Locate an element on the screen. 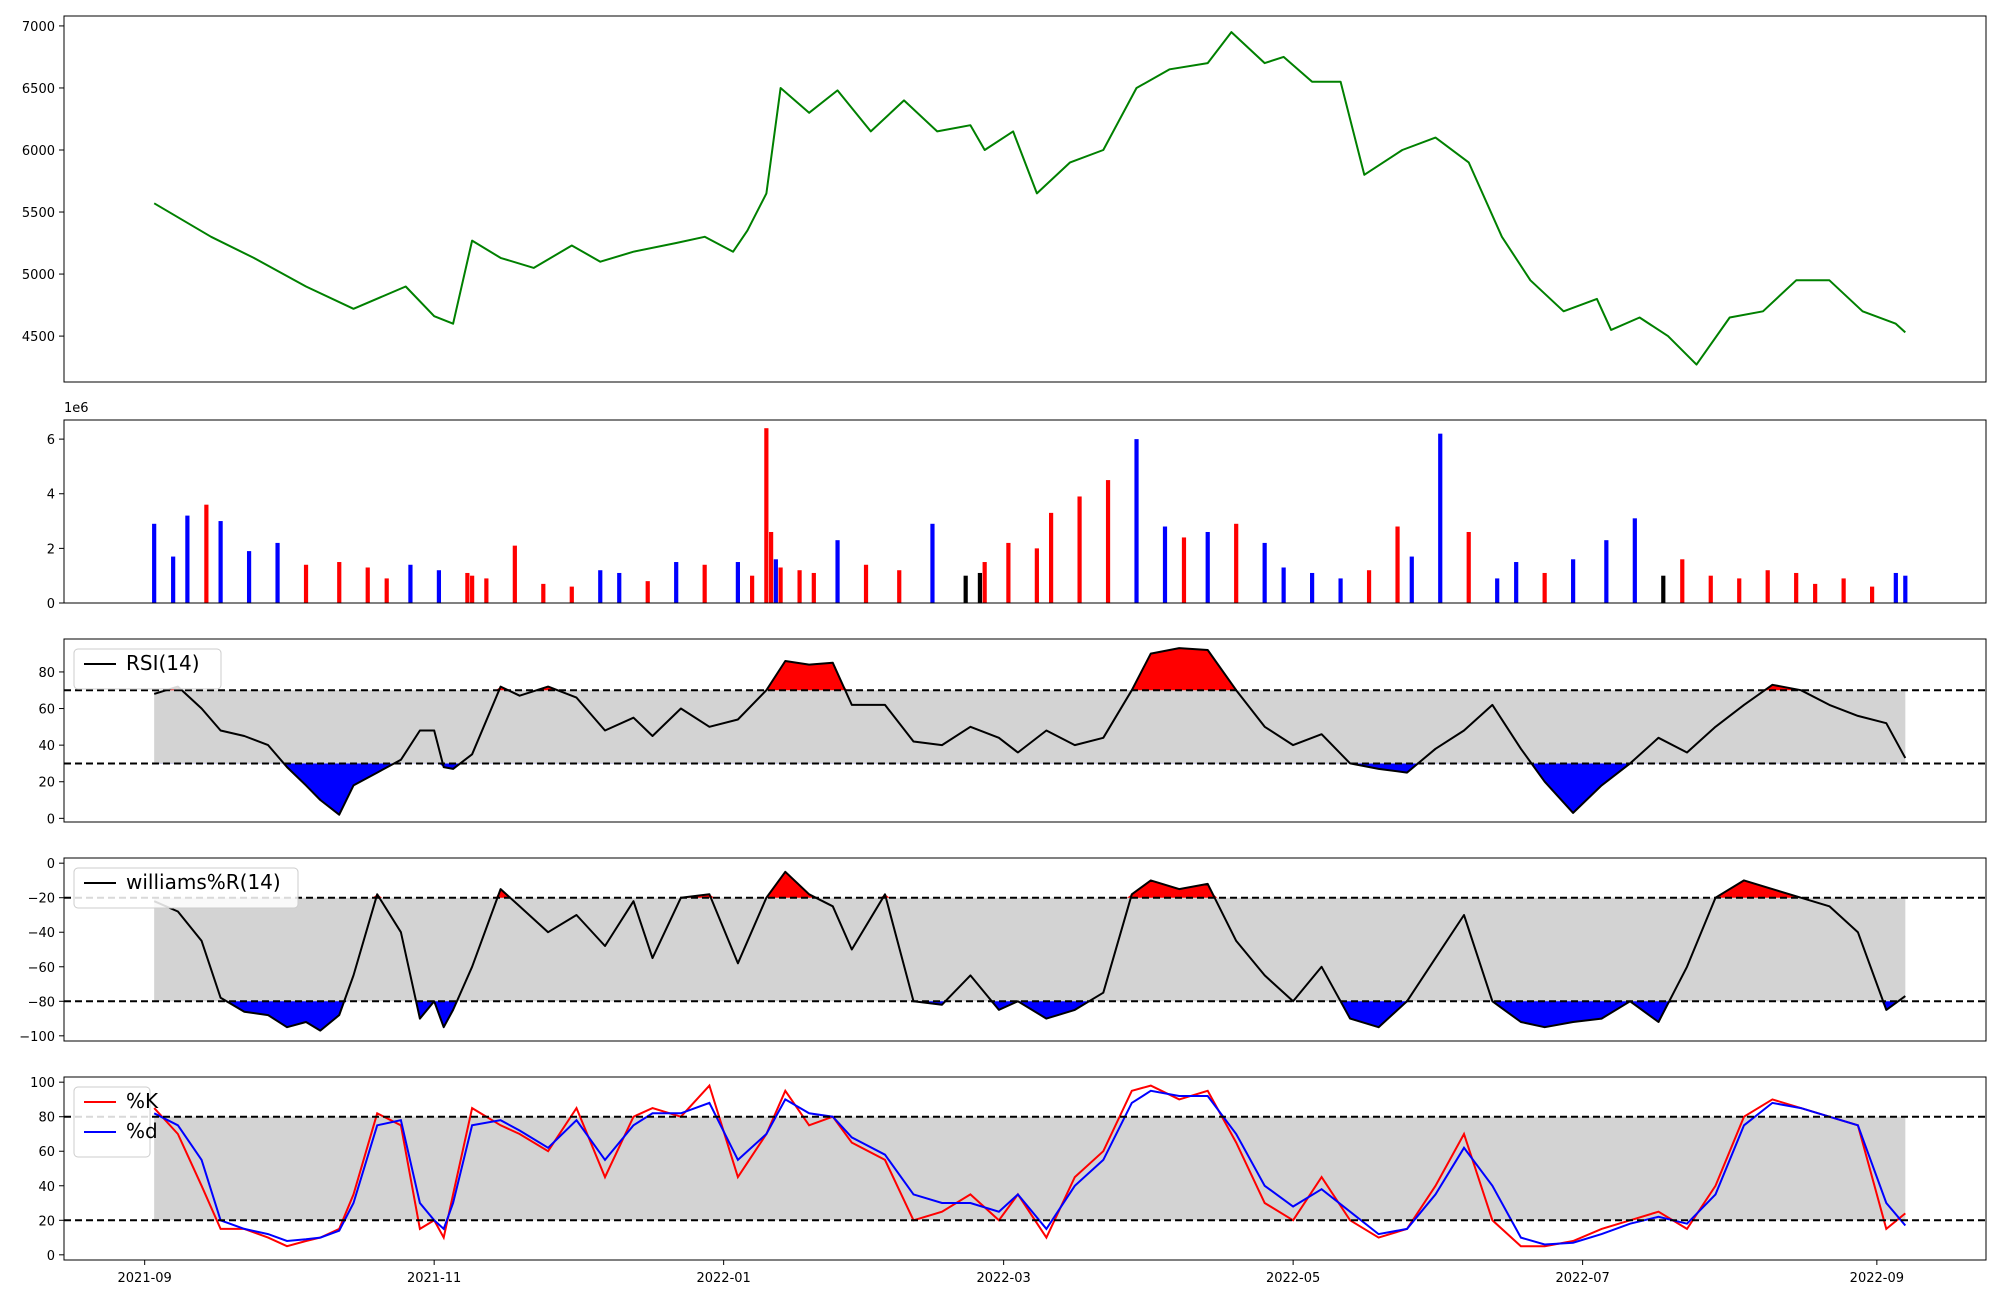 The height and width of the screenshot is (1300, 2000). williams-ytick-label: −80 is located at coordinates (41, 1002).